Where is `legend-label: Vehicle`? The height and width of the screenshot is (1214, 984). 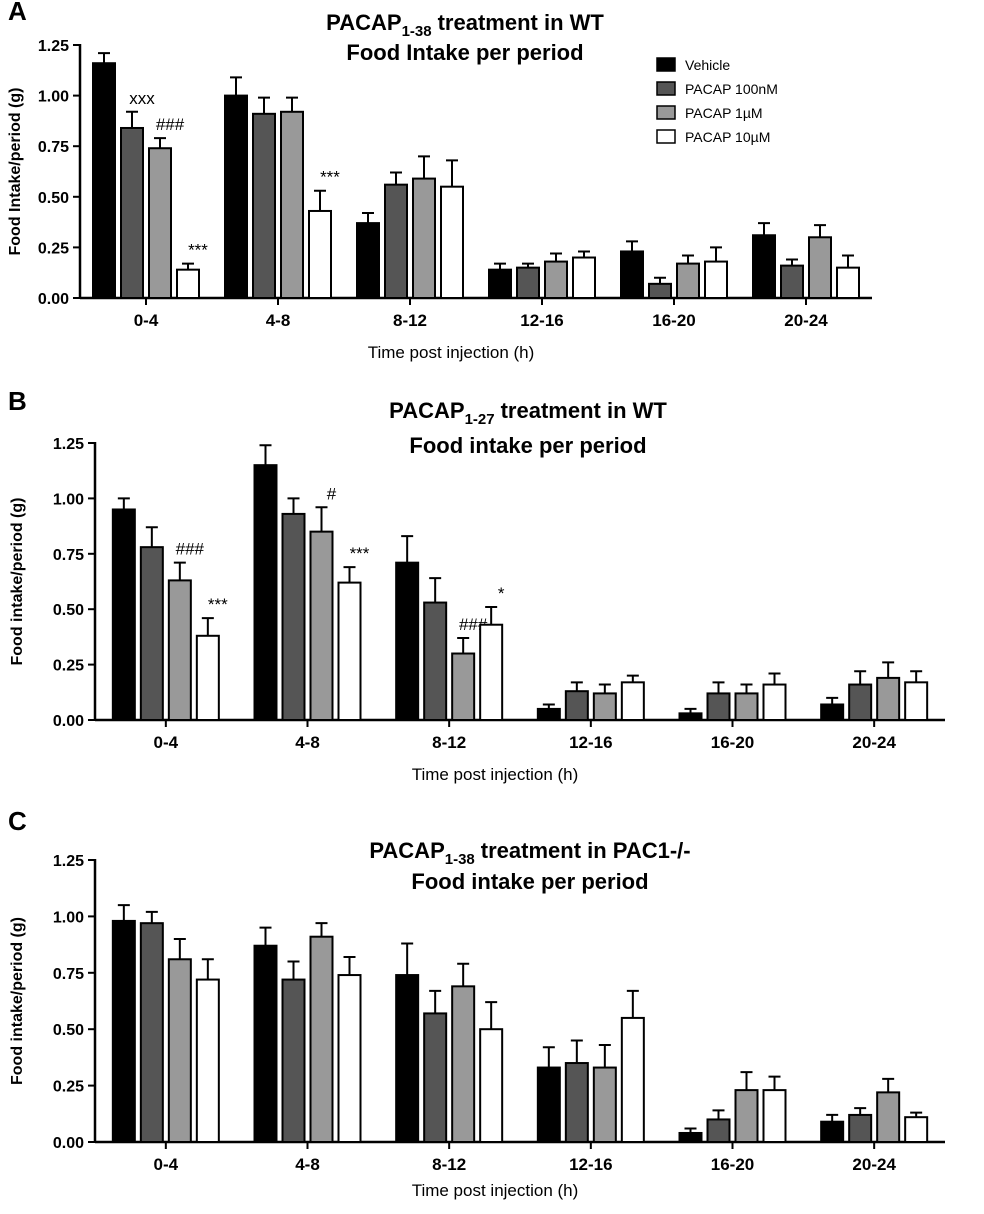 legend-label: Vehicle is located at coordinates (707, 65).